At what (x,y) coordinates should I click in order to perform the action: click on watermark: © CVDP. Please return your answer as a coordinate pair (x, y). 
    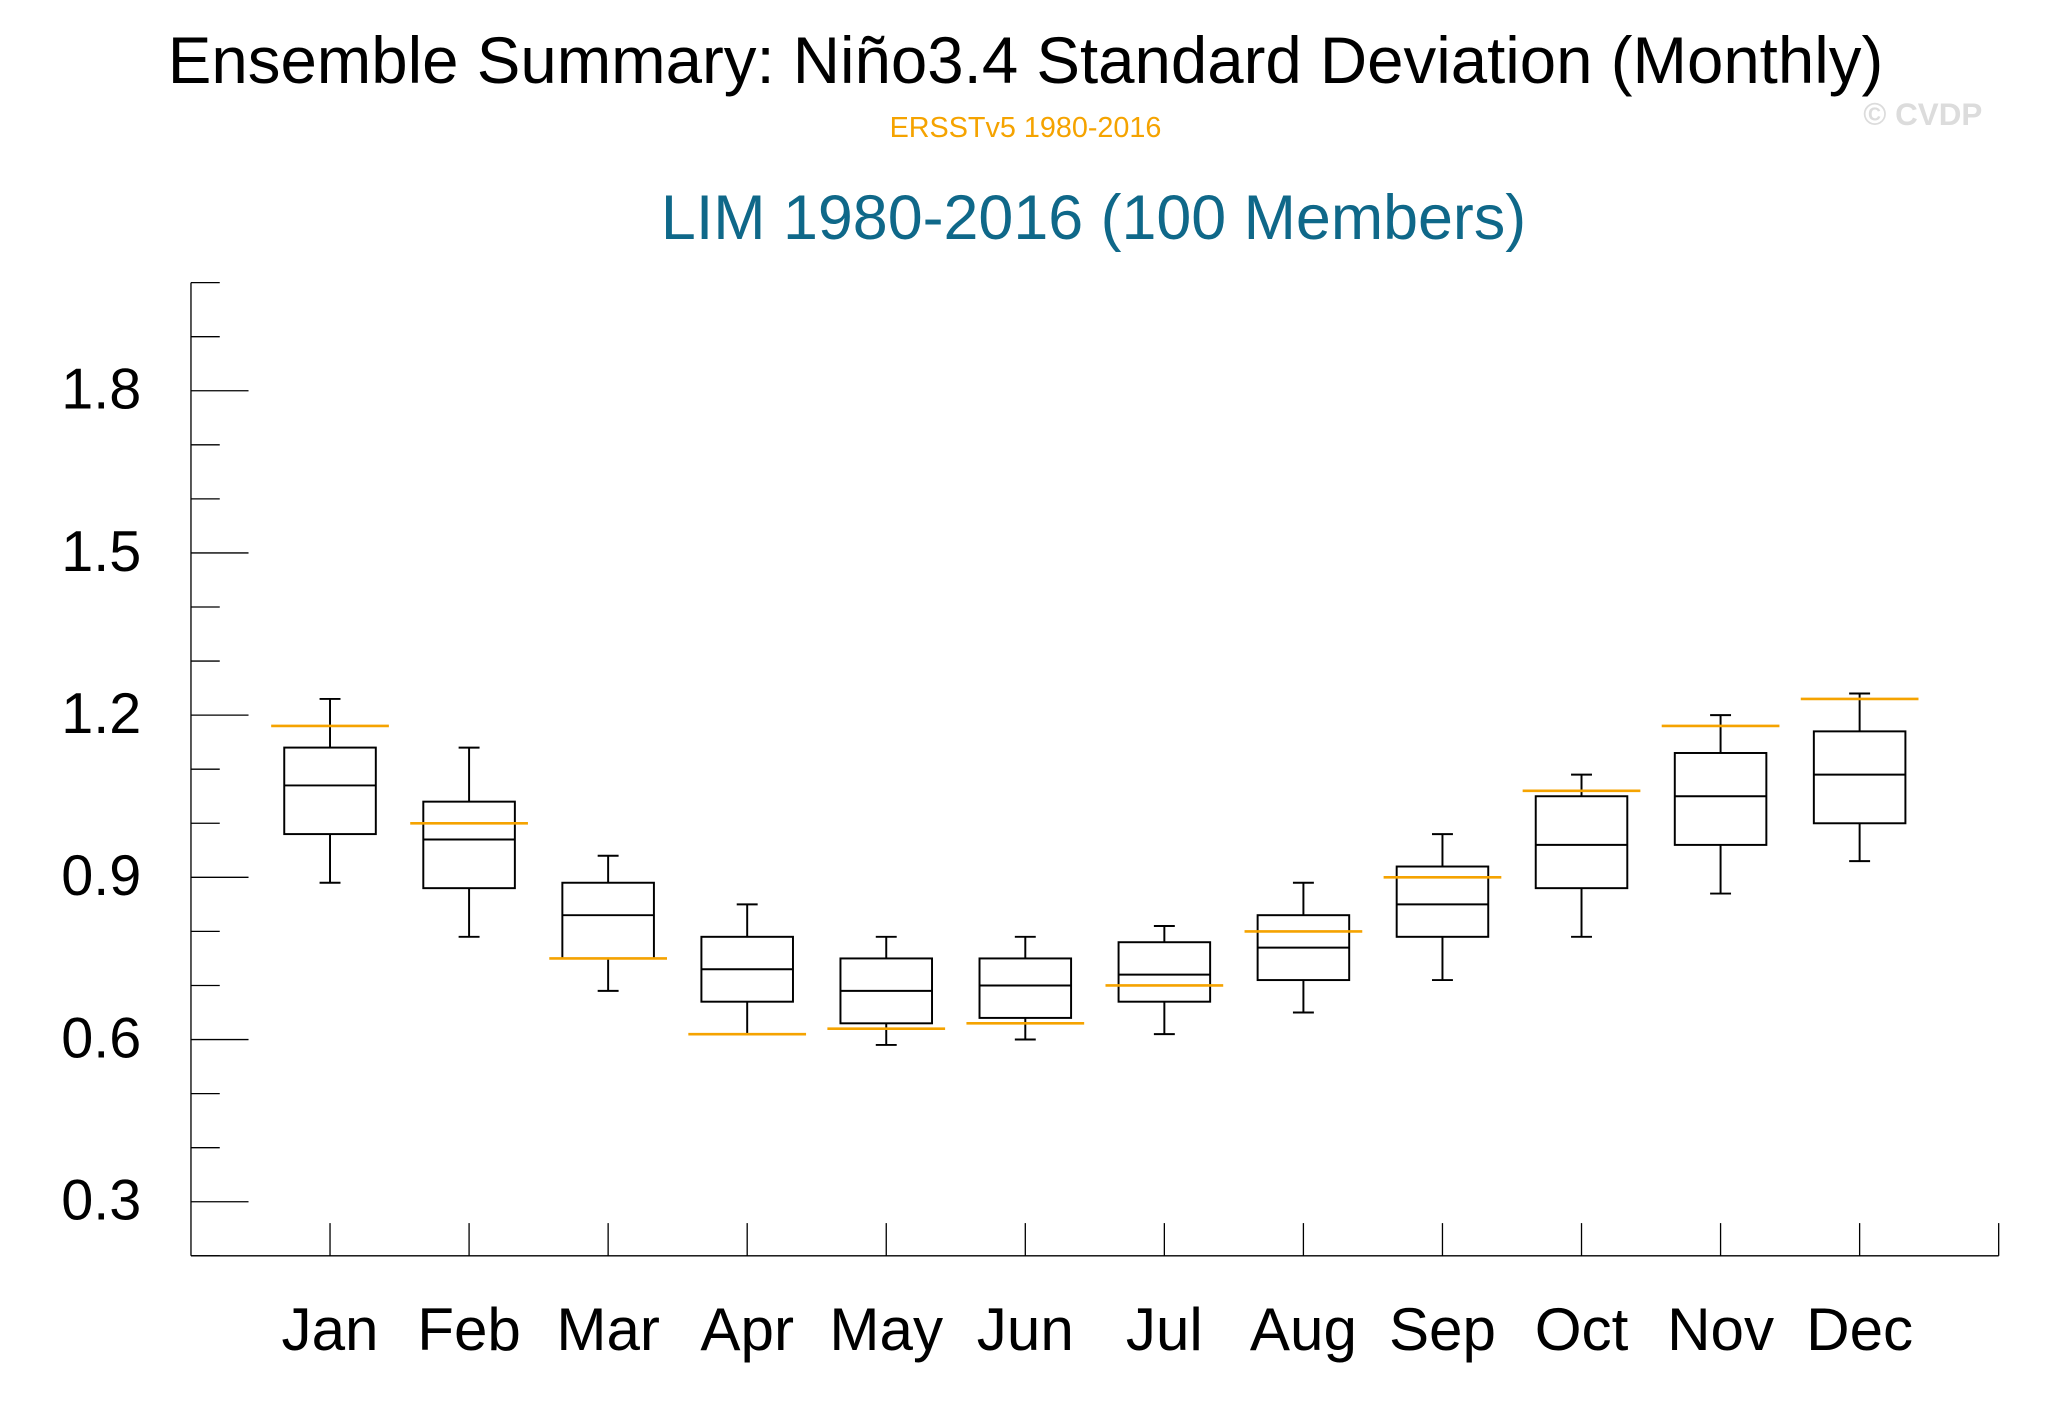
    Looking at the image, I should click on (1922, 114).